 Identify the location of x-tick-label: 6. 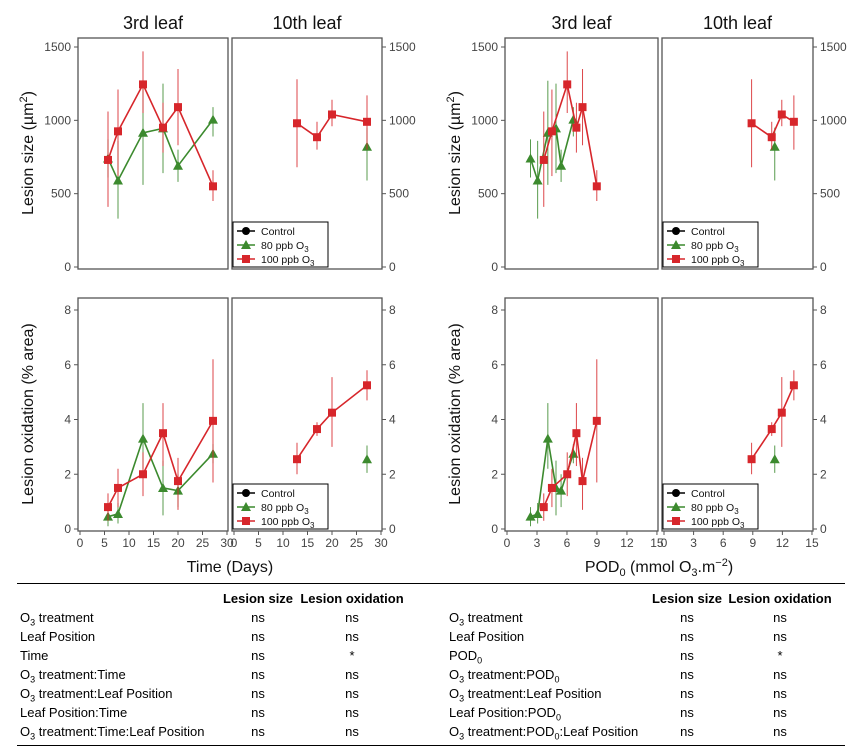
(567, 543).